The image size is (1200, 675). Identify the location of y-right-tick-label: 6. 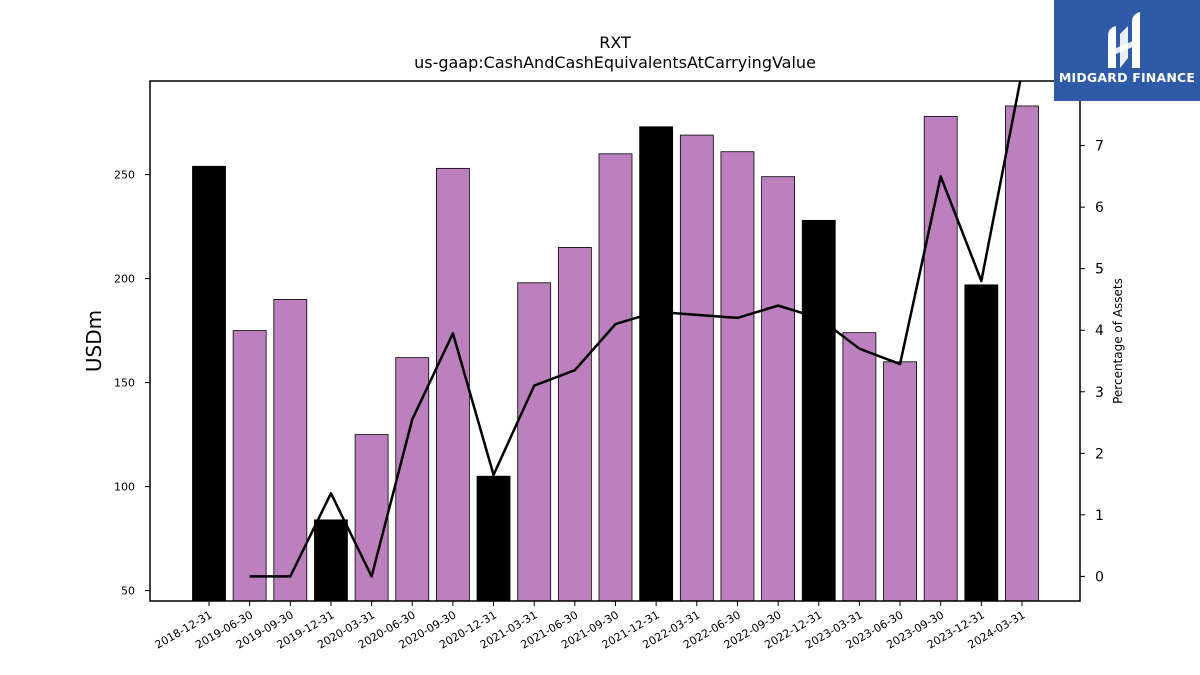
(1099, 208).